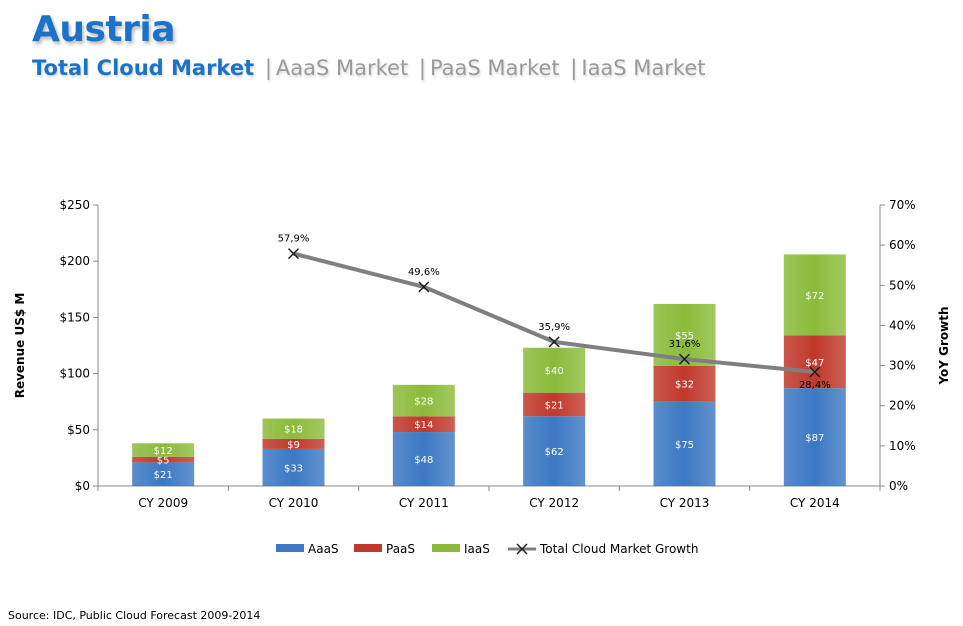 The width and height of the screenshot is (963, 626). What do you see at coordinates (902, 245) in the screenshot?
I see `y-tick-label-right: 60%` at bounding box center [902, 245].